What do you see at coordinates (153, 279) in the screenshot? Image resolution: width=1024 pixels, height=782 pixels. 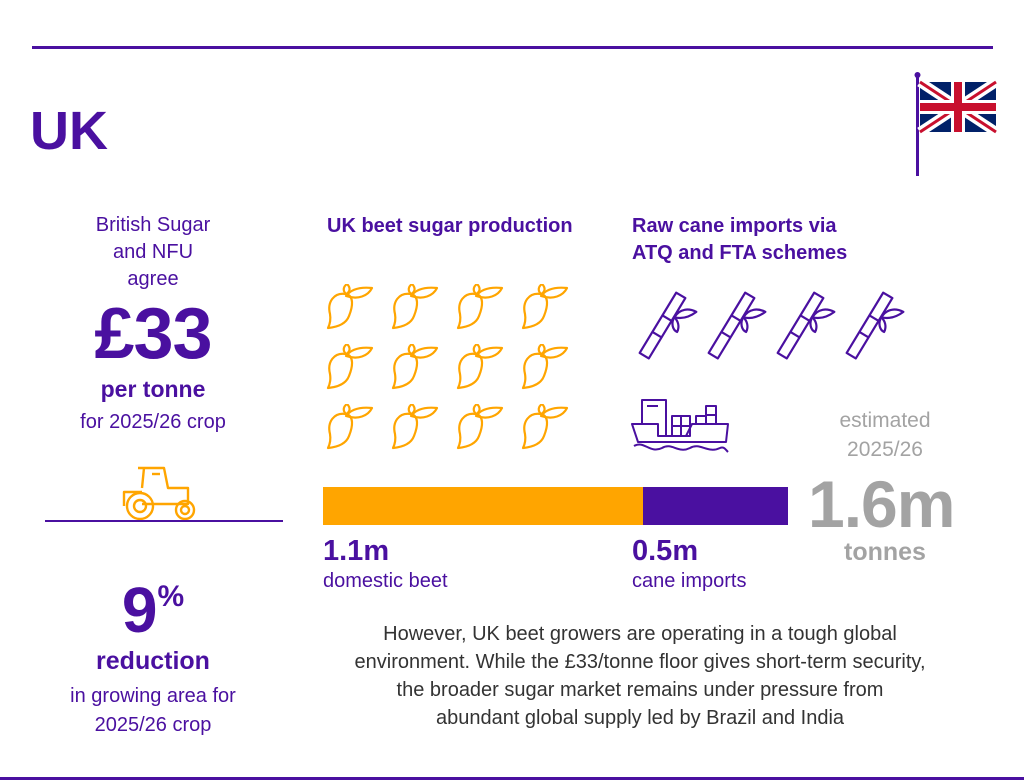 I see `agreement-line-3: agree` at bounding box center [153, 279].